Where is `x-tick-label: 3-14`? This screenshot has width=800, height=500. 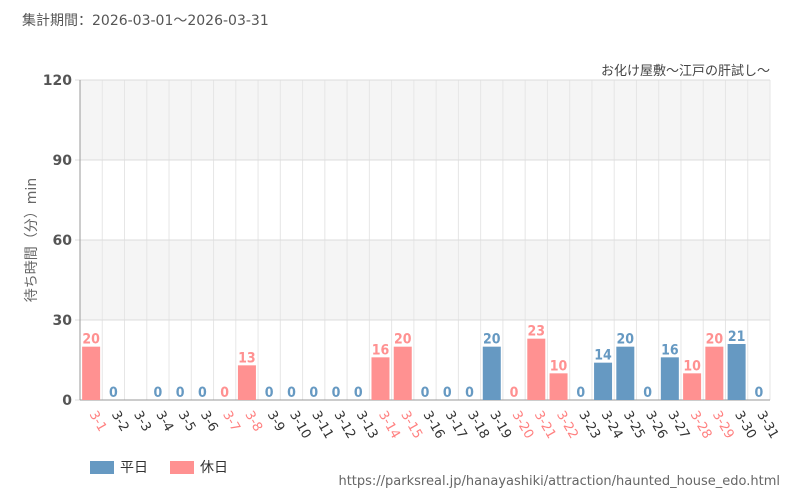
x-tick-label: 3-14 is located at coordinates (389, 425).